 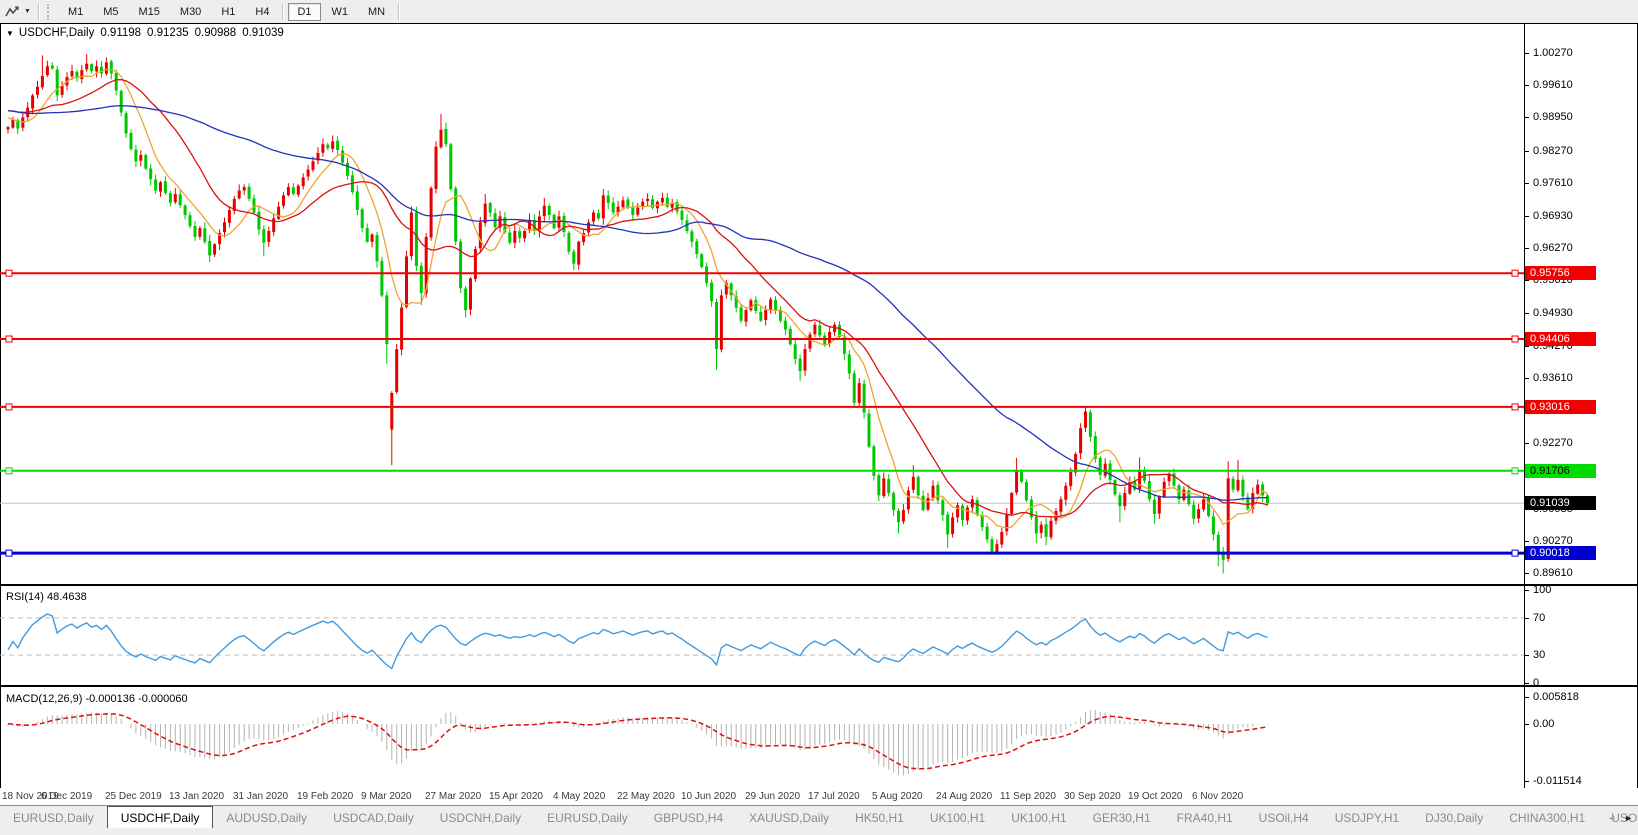 I want to click on tab-ger30-h1: GER30,H1, so click(x=1121, y=817).